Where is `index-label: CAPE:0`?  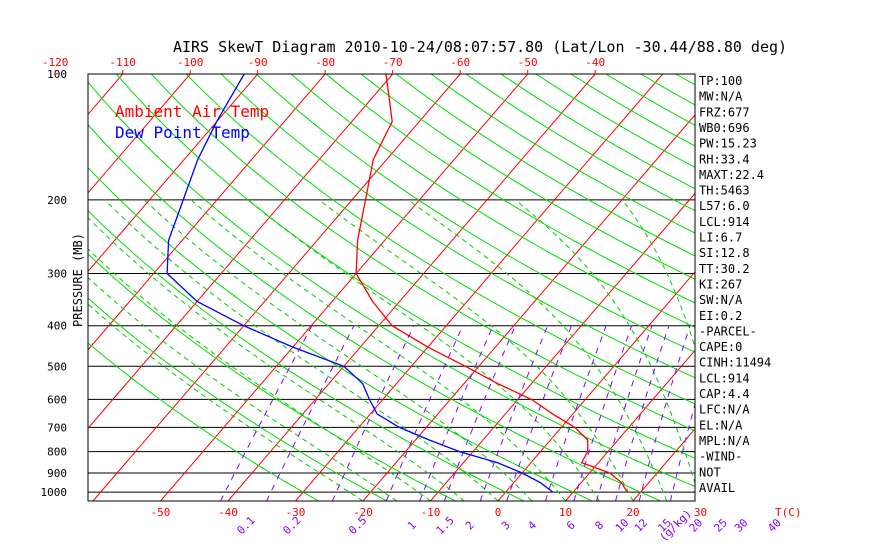
index-label: CAPE:0 is located at coordinates (720, 347).